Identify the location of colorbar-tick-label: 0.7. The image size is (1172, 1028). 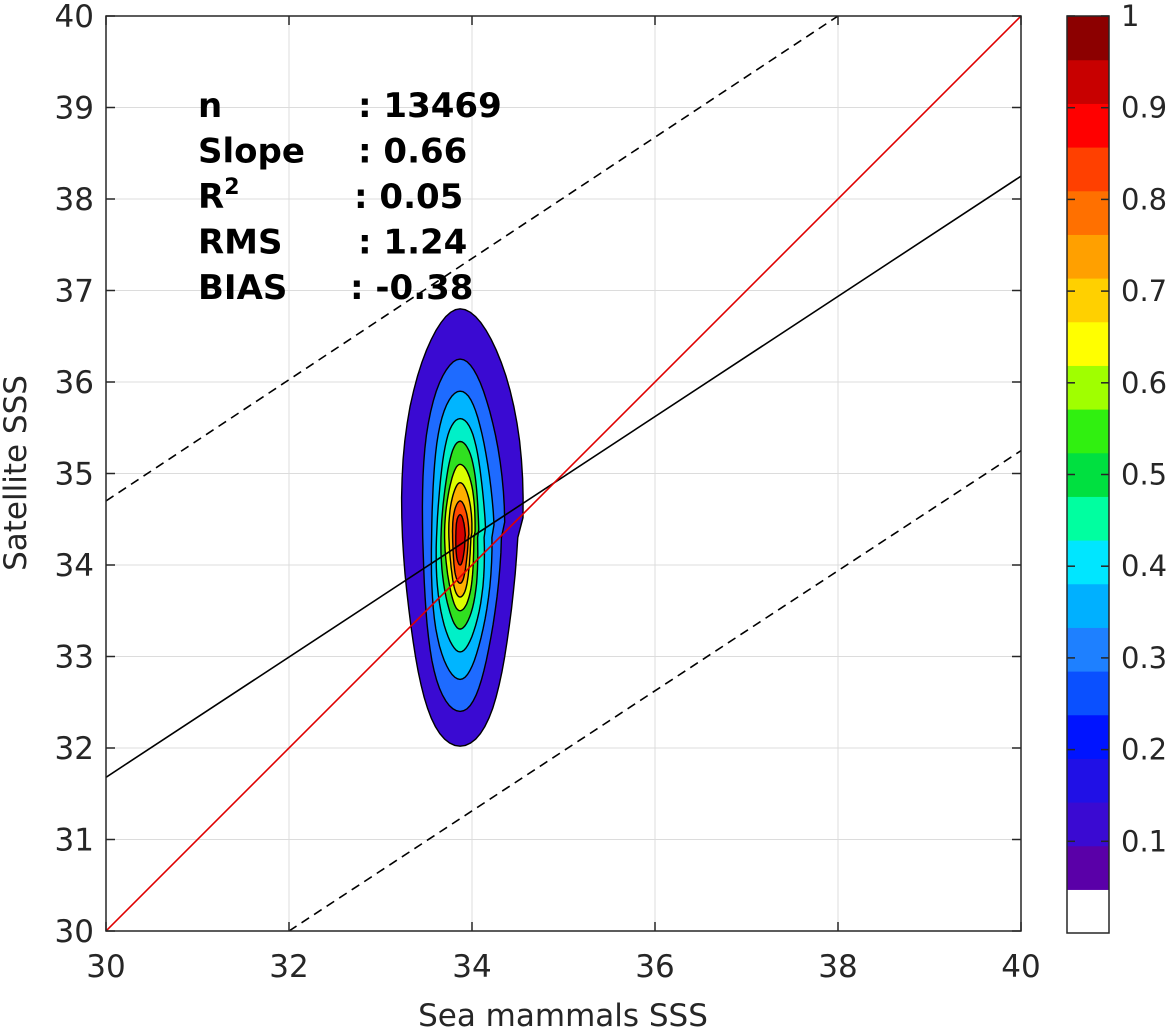
(1144, 291).